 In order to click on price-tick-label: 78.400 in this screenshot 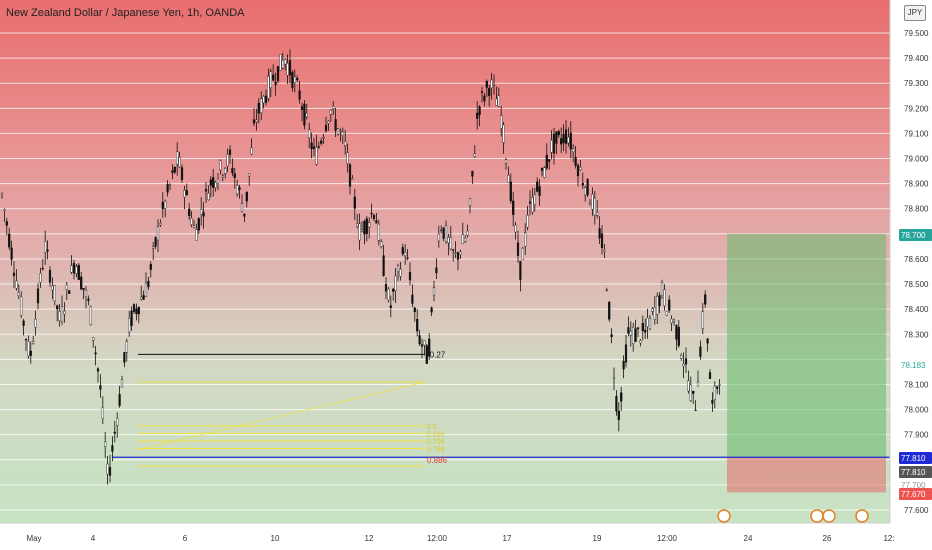, I will do `click(916, 309)`.